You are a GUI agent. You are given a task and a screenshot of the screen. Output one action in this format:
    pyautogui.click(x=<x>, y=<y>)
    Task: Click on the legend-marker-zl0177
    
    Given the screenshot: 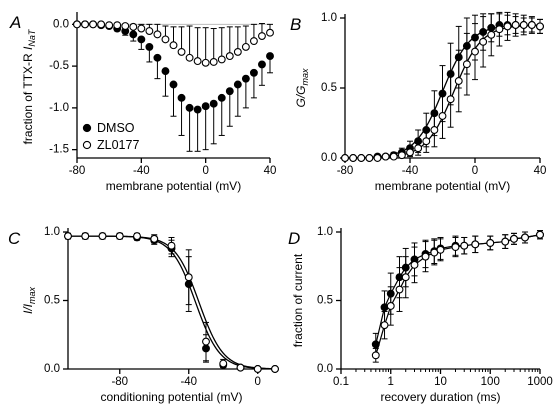 What is the action you would take?
    pyautogui.click(x=87, y=145)
    